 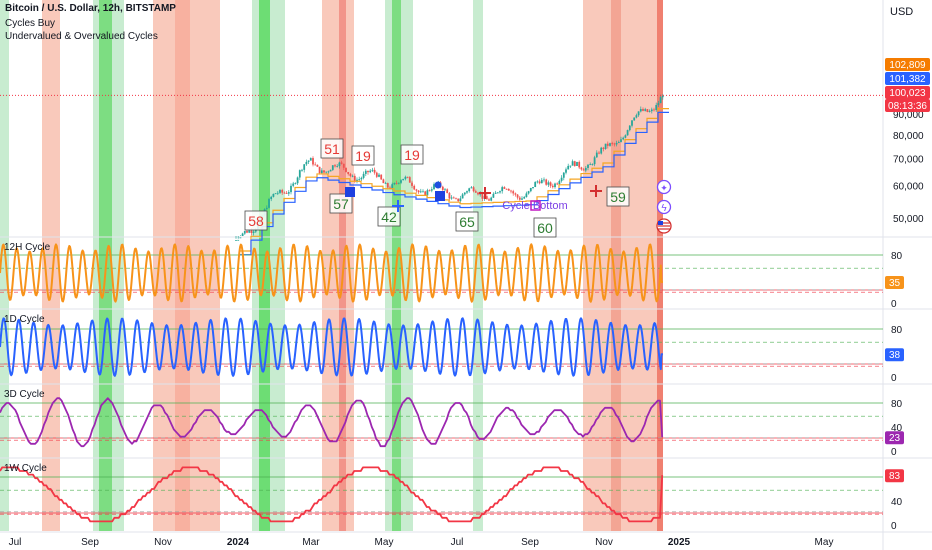 What do you see at coordinates (25, 468) in the screenshot?
I see `oscillator-title: 1W Cycle` at bounding box center [25, 468].